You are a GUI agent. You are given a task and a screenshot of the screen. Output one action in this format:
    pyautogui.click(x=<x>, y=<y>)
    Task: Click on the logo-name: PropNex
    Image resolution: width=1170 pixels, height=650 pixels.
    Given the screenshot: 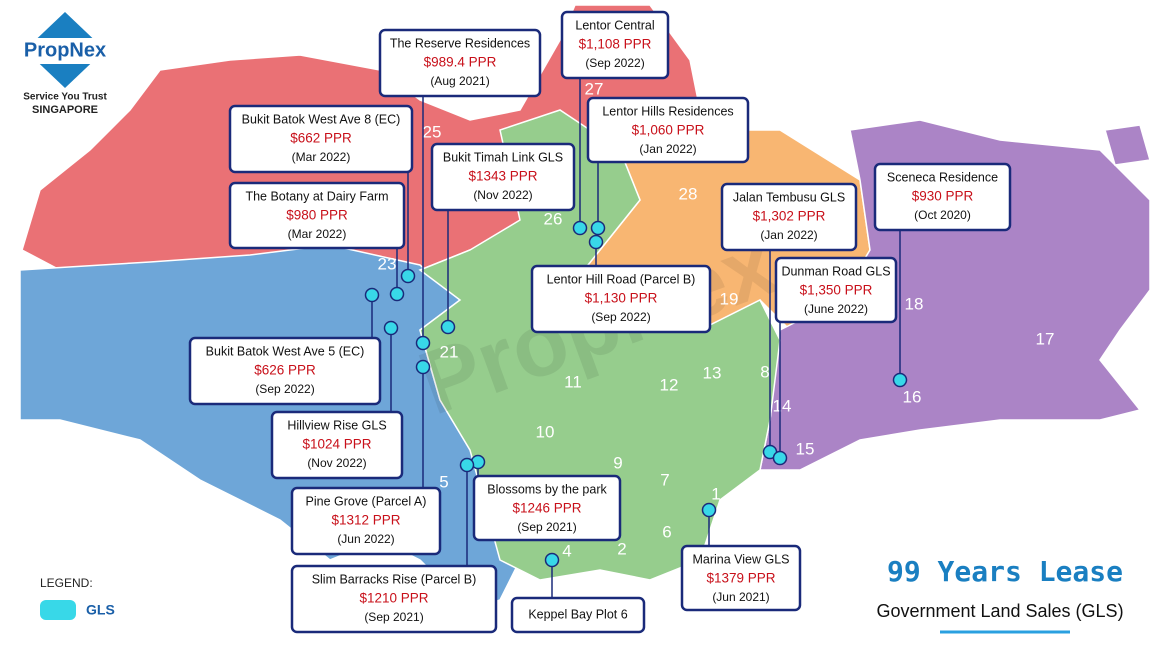 What is the action you would take?
    pyautogui.click(x=65, y=50)
    